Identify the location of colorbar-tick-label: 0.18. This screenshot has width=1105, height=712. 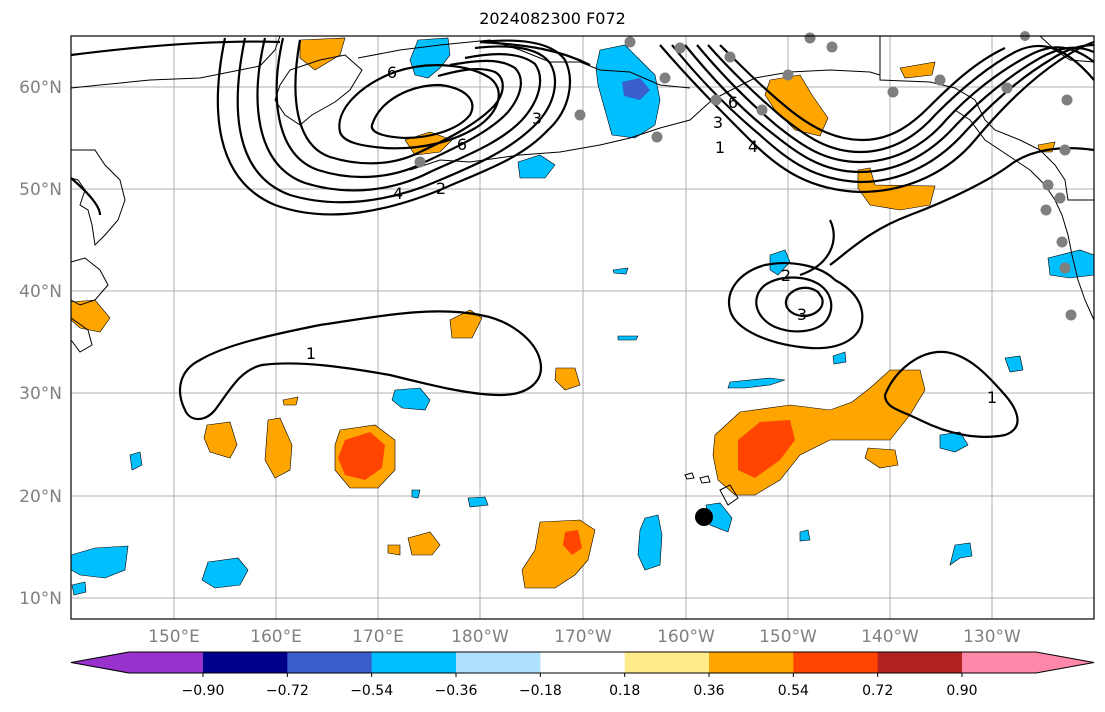
(624, 691).